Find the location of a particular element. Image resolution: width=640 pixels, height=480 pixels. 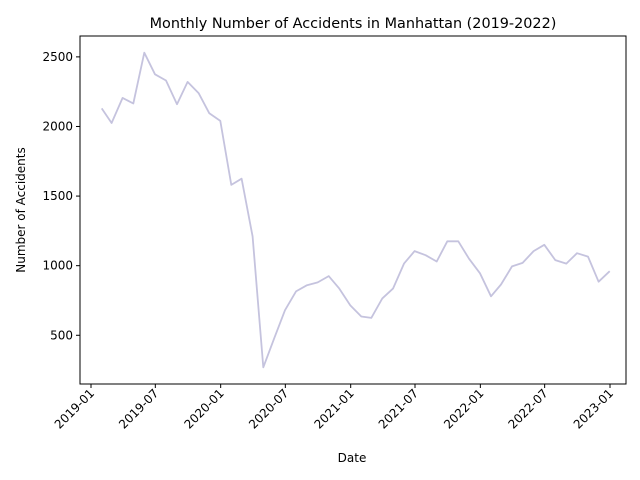

x-tick-label: 2019-07 is located at coordinates (138, 408).